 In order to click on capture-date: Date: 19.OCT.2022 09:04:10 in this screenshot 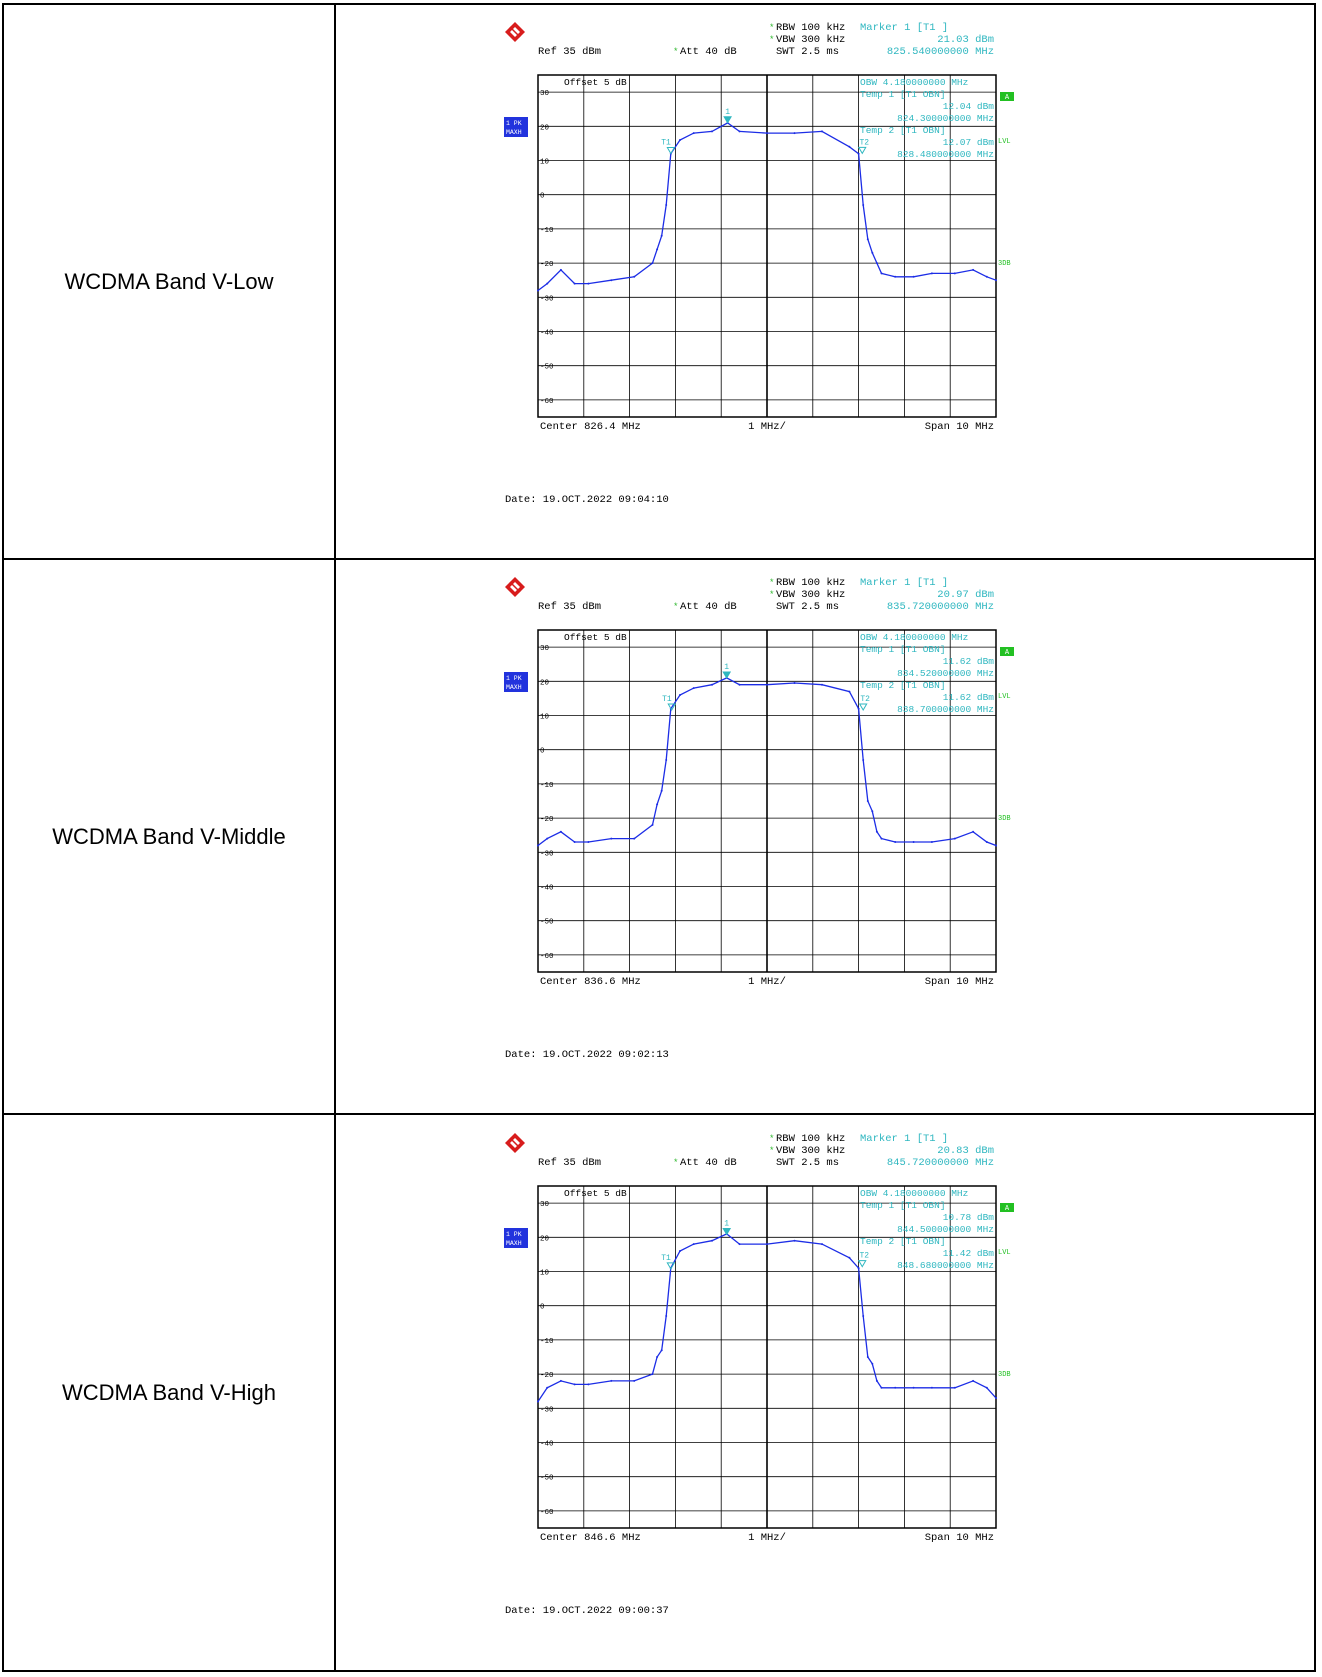, I will do `click(587, 500)`.